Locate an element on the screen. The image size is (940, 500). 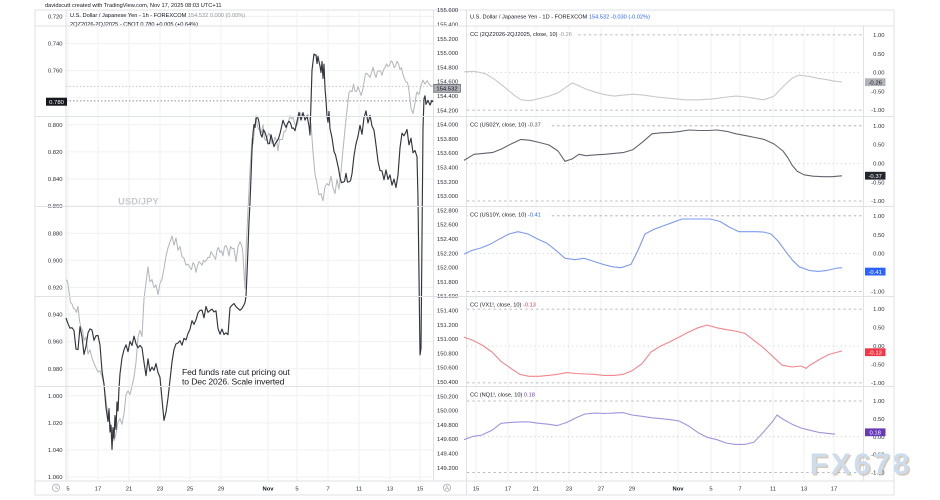
svg-text: -0.41 is located at coordinates (874, 273).